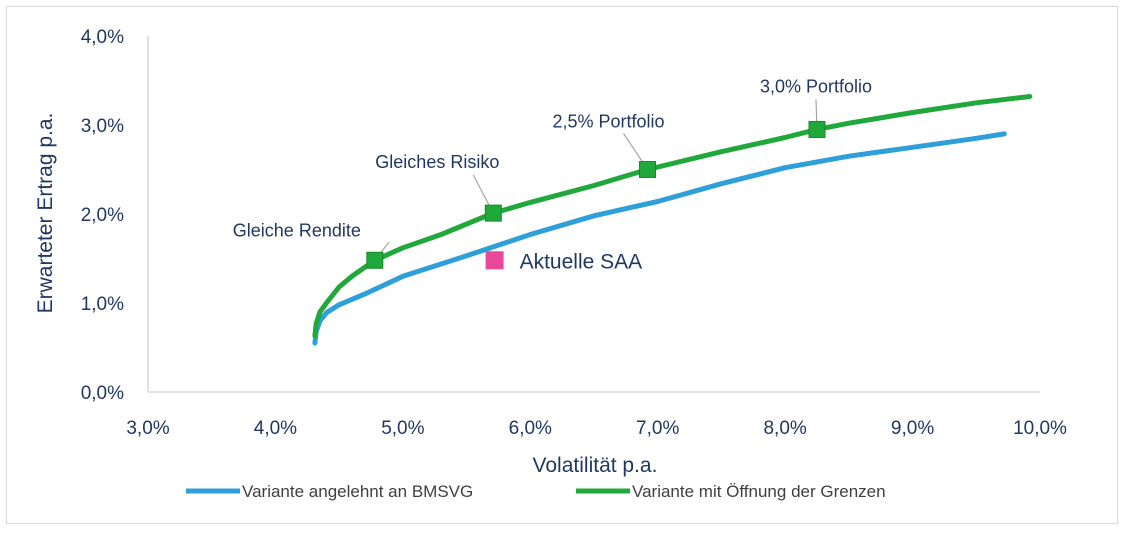 Image resolution: width=1128 pixels, height=538 pixels. What do you see at coordinates (657, 428) in the screenshot?
I see `x-tick-label: 7,0%` at bounding box center [657, 428].